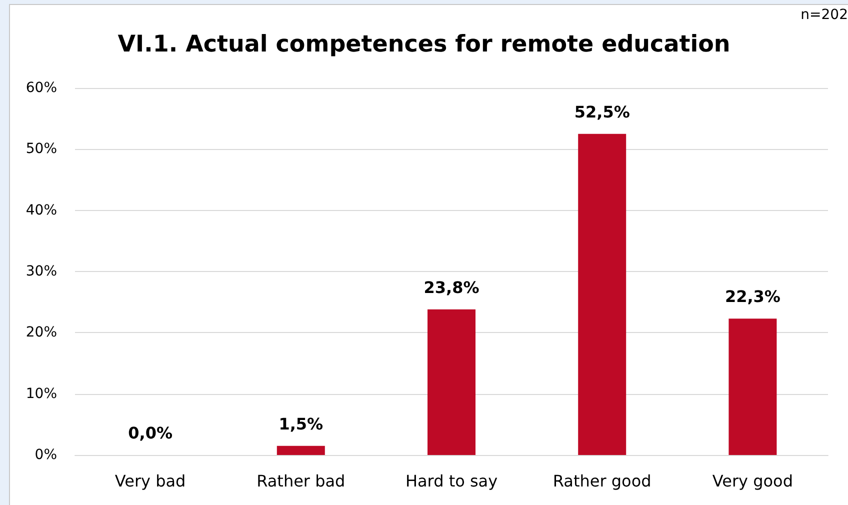 The width and height of the screenshot is (848, 505). What do you see at coordinates (45, 455) in the screenshot?
I see `y-tick-label: 0%` at bounding box center [45, 455].